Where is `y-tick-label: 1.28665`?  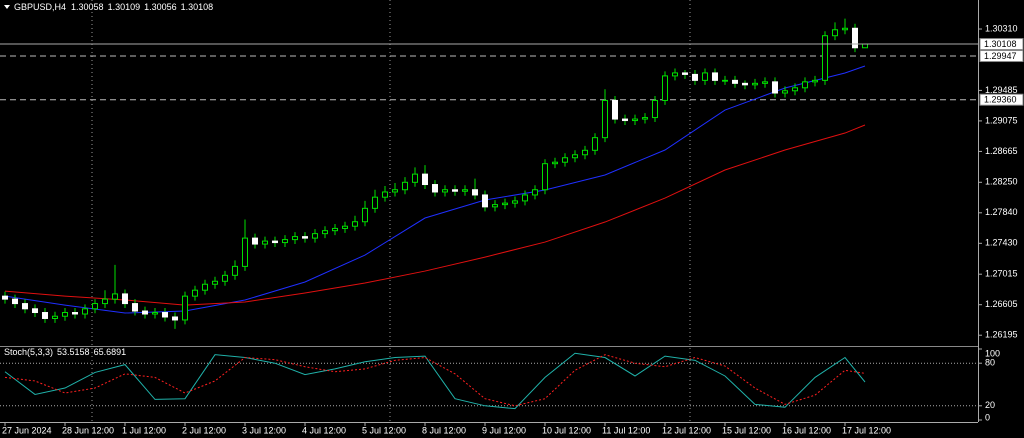 y-tick-label: 1.28665 is located at coordinates (1001, 151).